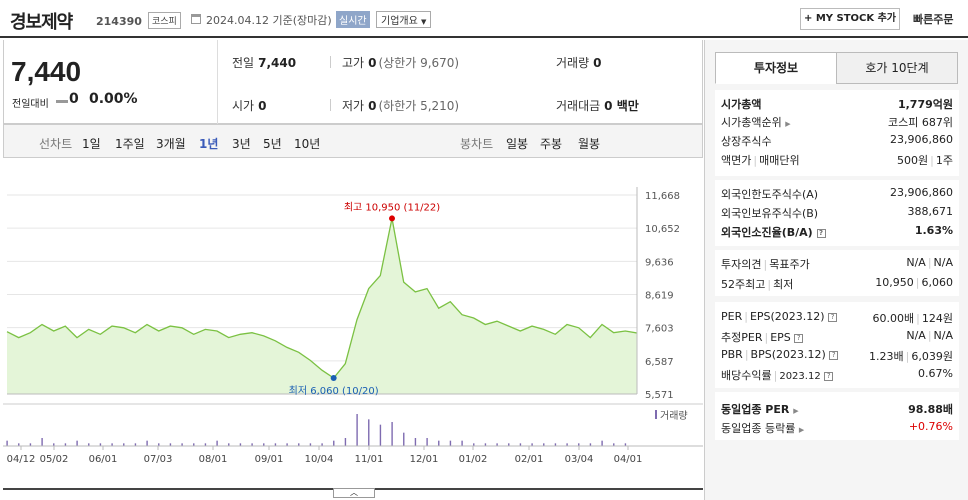 Image resolution: width=968 pixels, height=500 pixels. I want to click on shares-label: 상장주식수, so click(746, 141).